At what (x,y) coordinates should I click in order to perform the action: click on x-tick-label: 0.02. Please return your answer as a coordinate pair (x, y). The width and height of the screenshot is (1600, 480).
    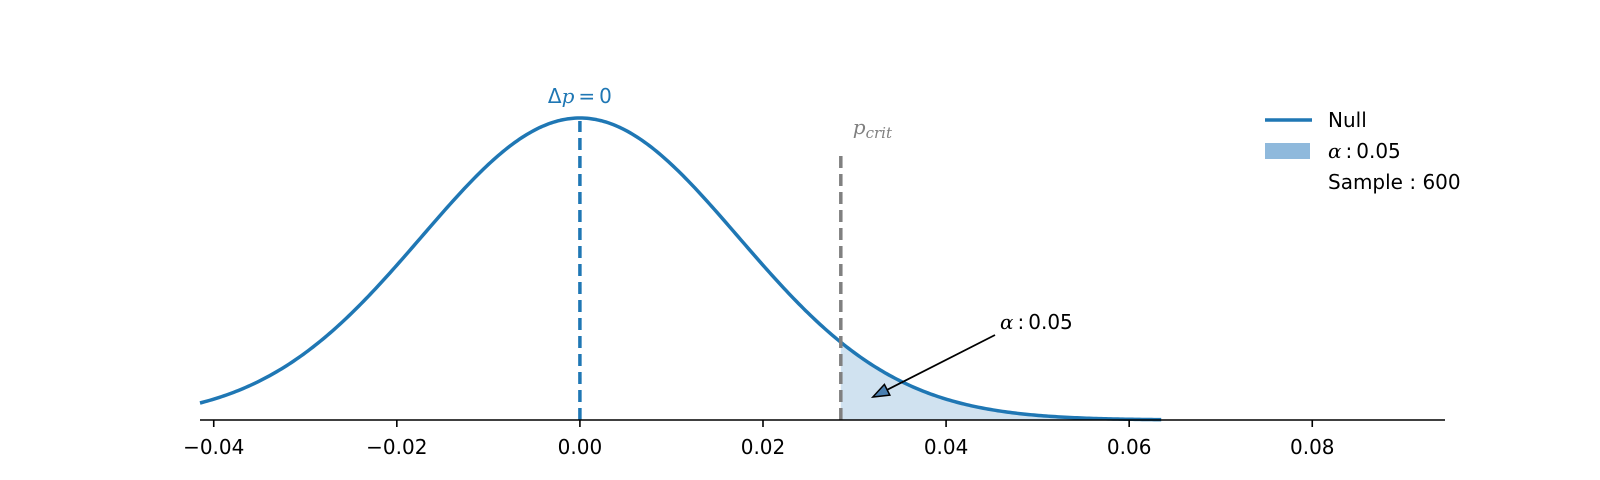
    Looking at the image, I should click on (763, 447).